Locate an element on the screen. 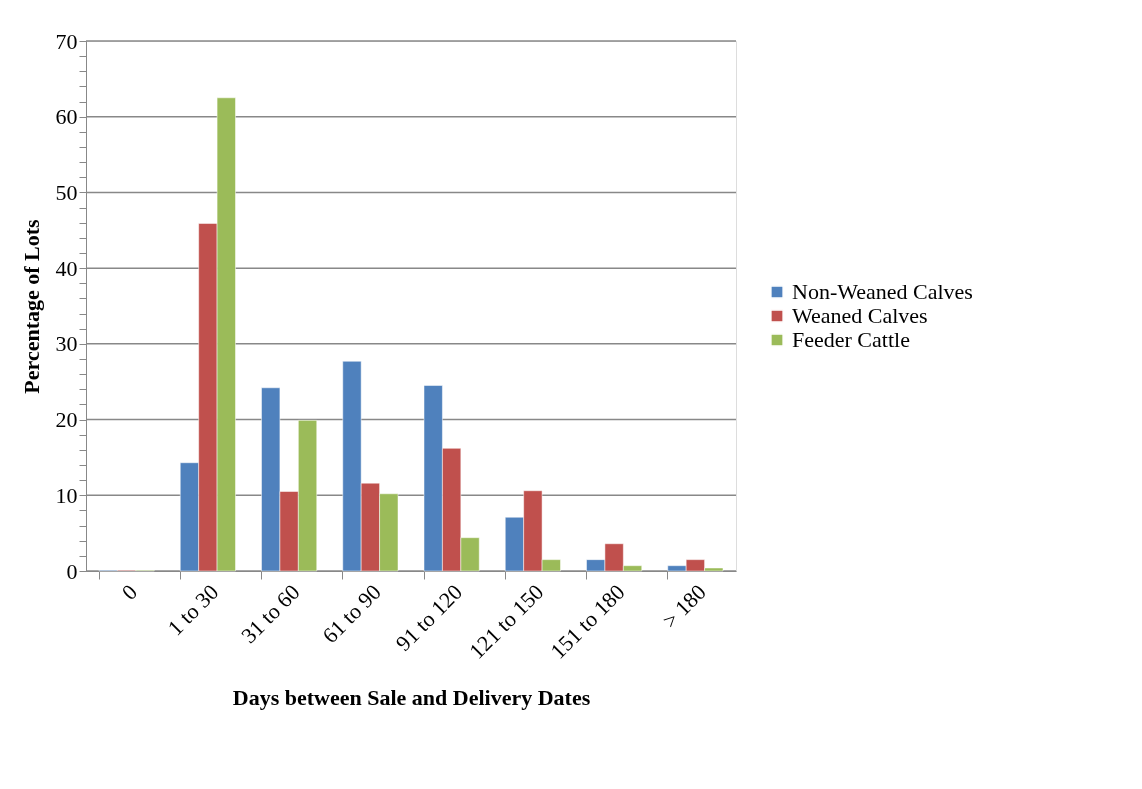 Image resolution: width=1142 pixels, height=789 pixels. x-tick-label: 1 to 30 is located at coordinates (193, 610).